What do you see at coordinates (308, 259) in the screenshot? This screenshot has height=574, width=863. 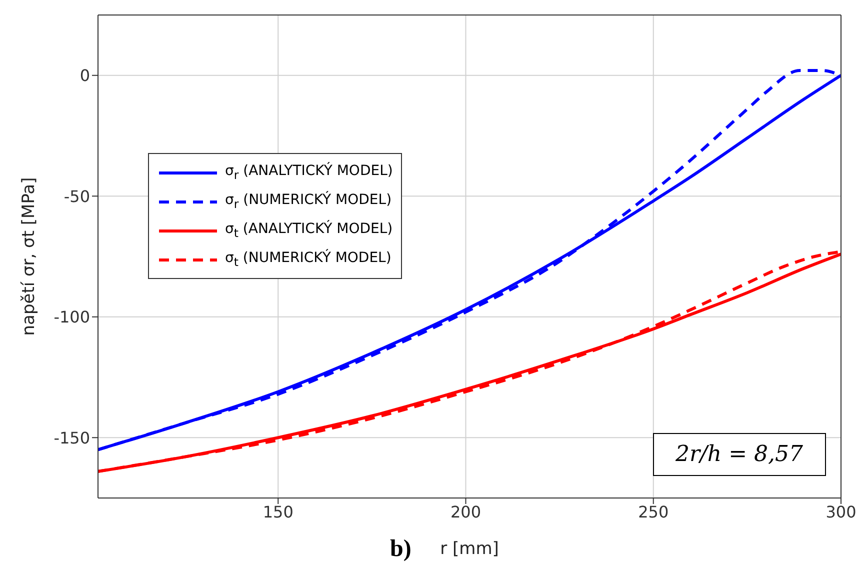 I see `legend-label: σ$_{t}$ (NUMERICKÝ MODEL)` at bounding box center [308, 259].